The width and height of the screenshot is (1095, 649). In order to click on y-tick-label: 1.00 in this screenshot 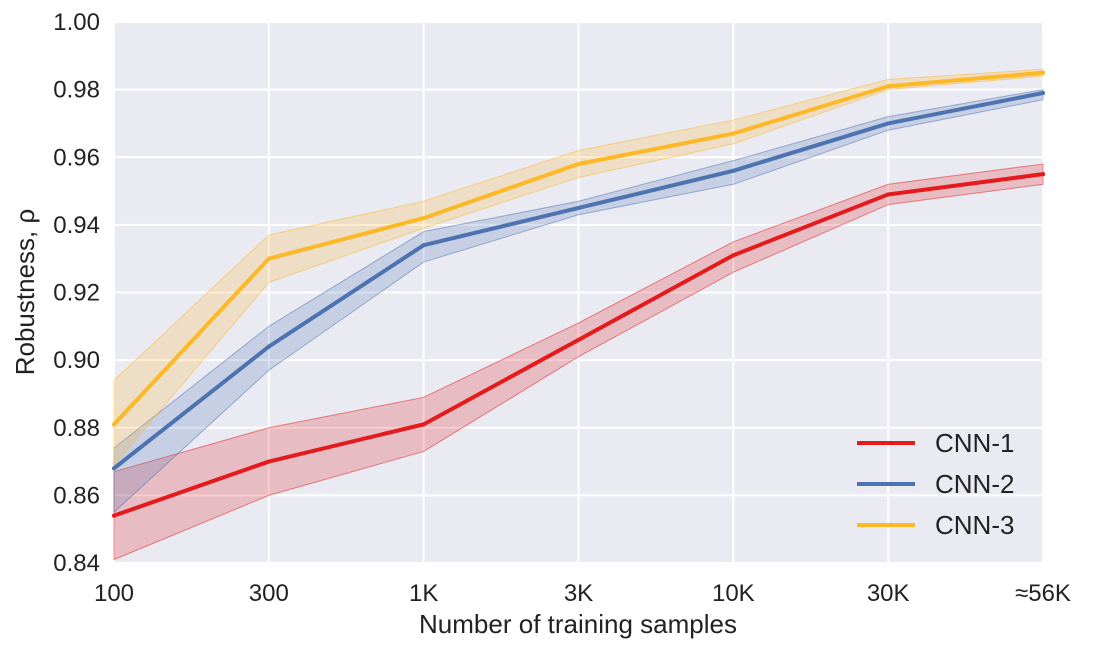, I will do `click(76, 22)`.